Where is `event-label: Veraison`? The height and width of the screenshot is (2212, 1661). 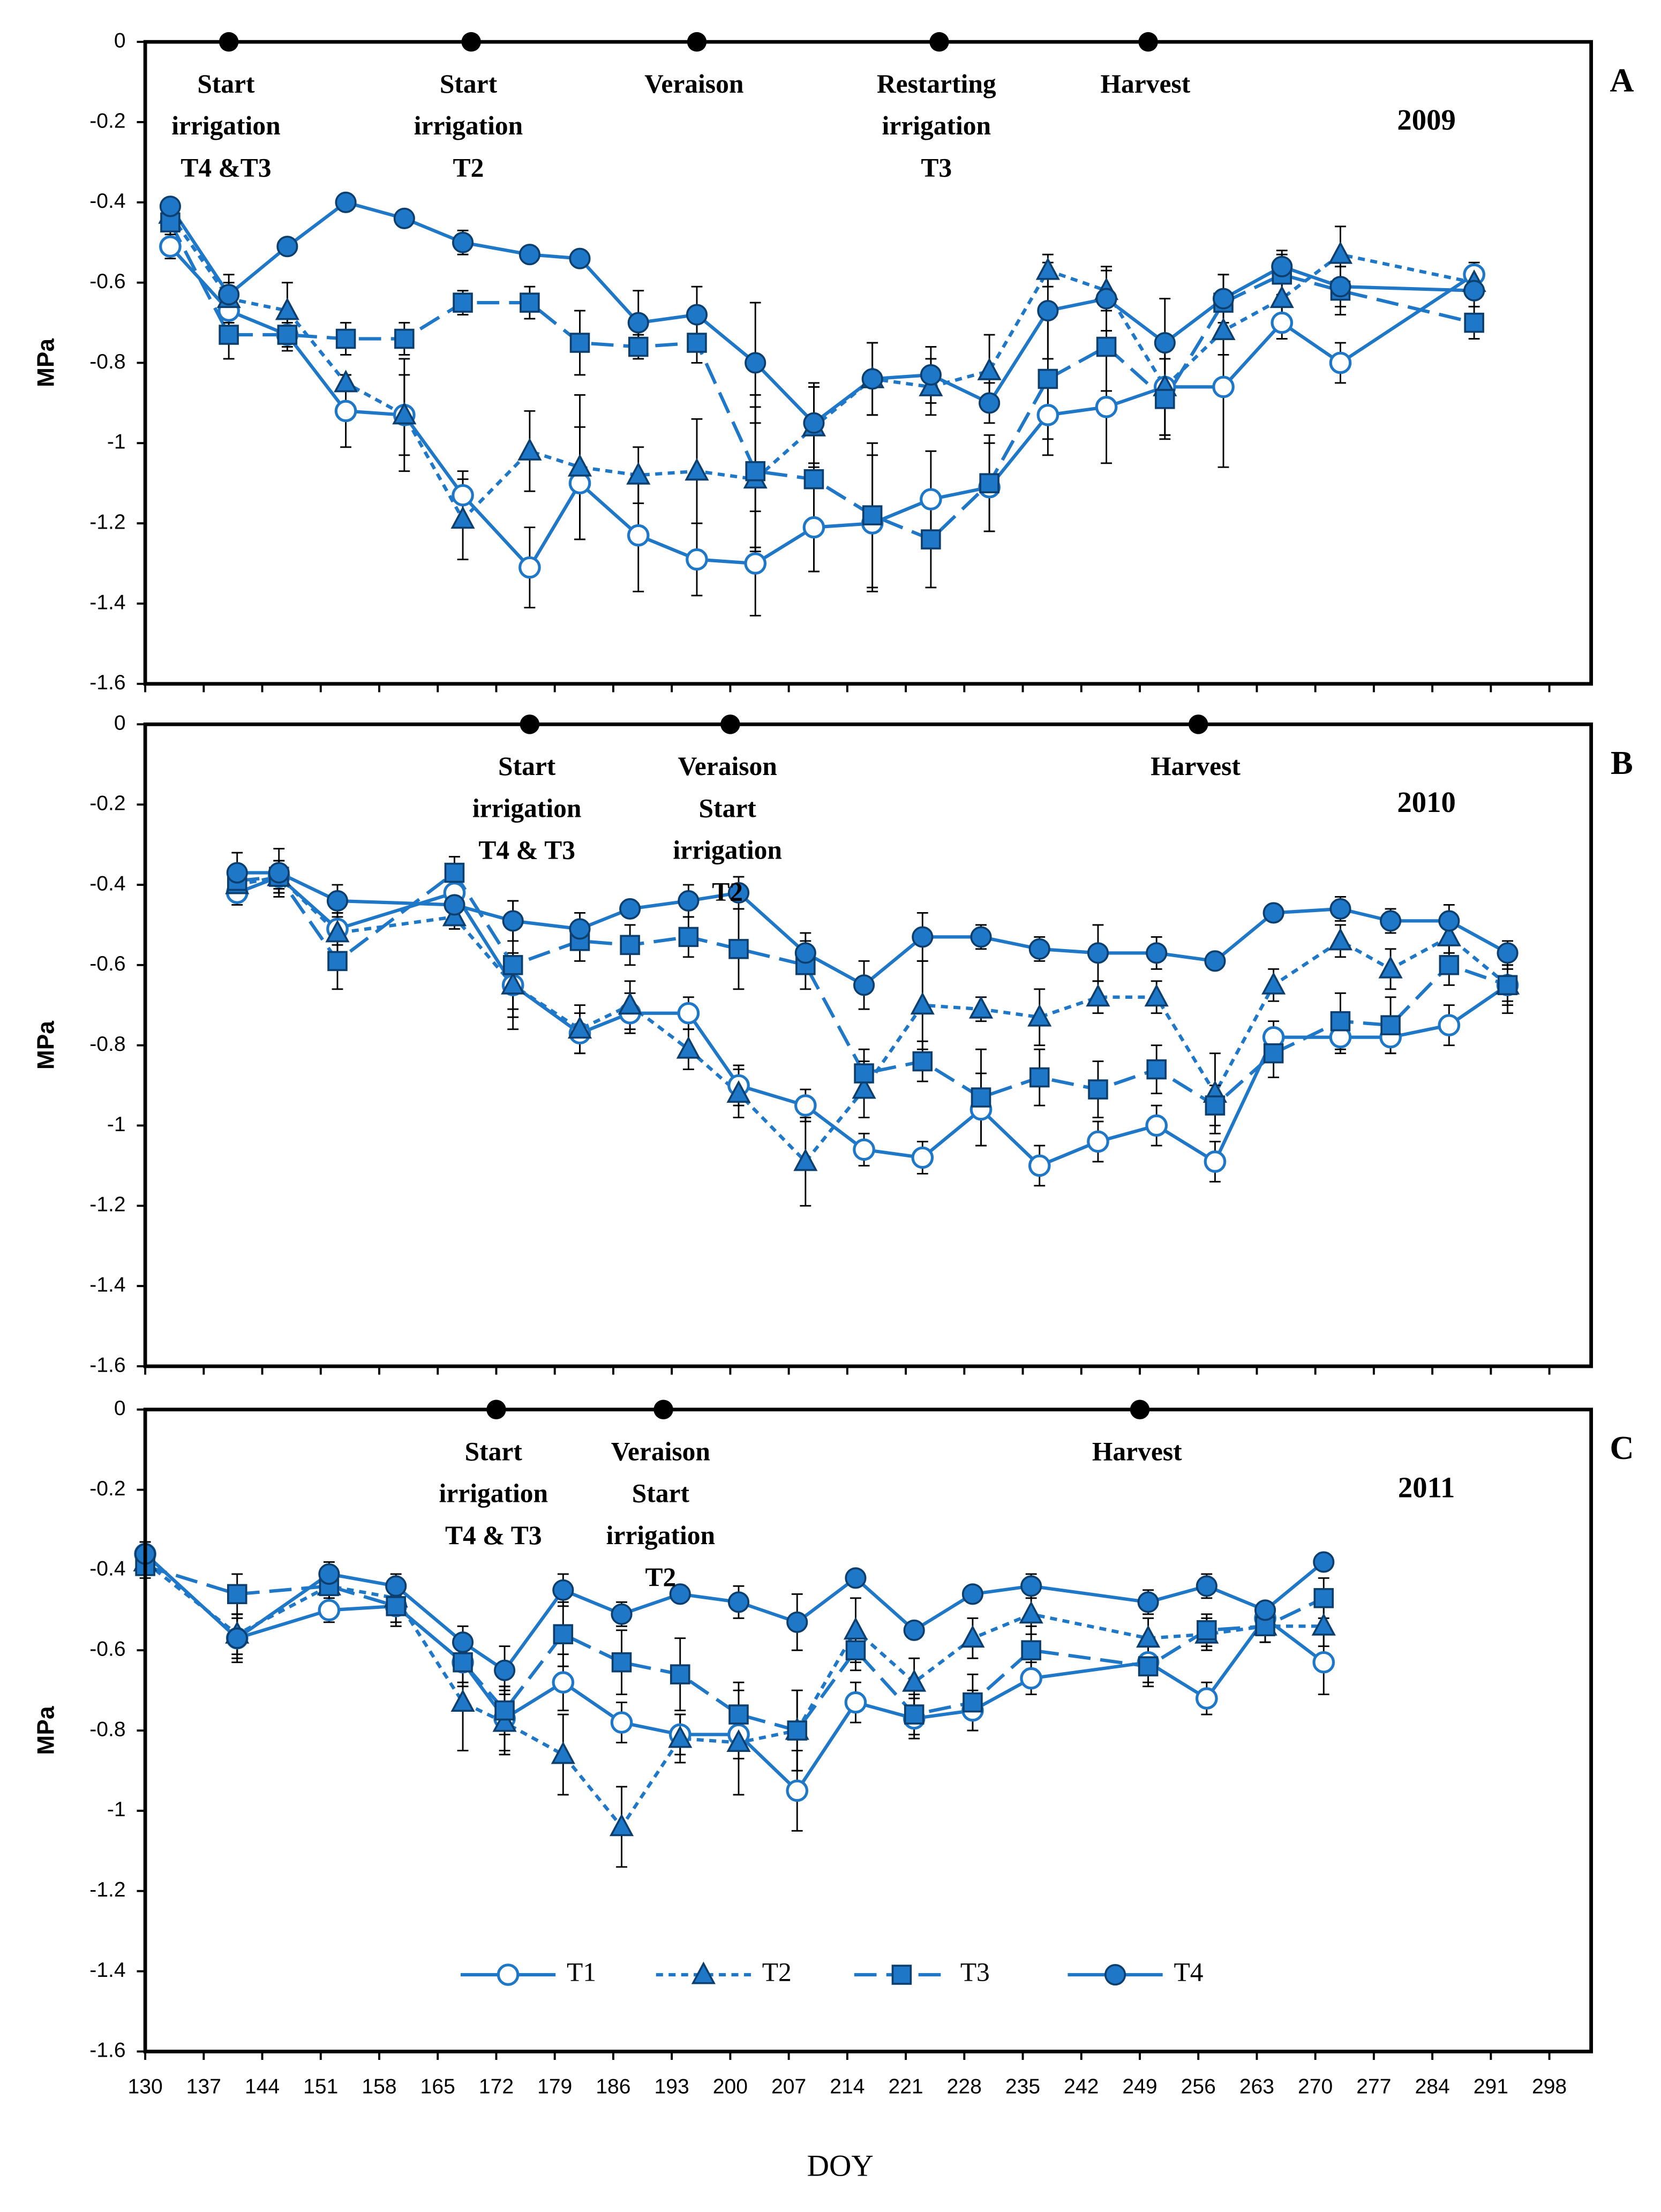
event-label: Veraison is located at coordinates (660, 1451).